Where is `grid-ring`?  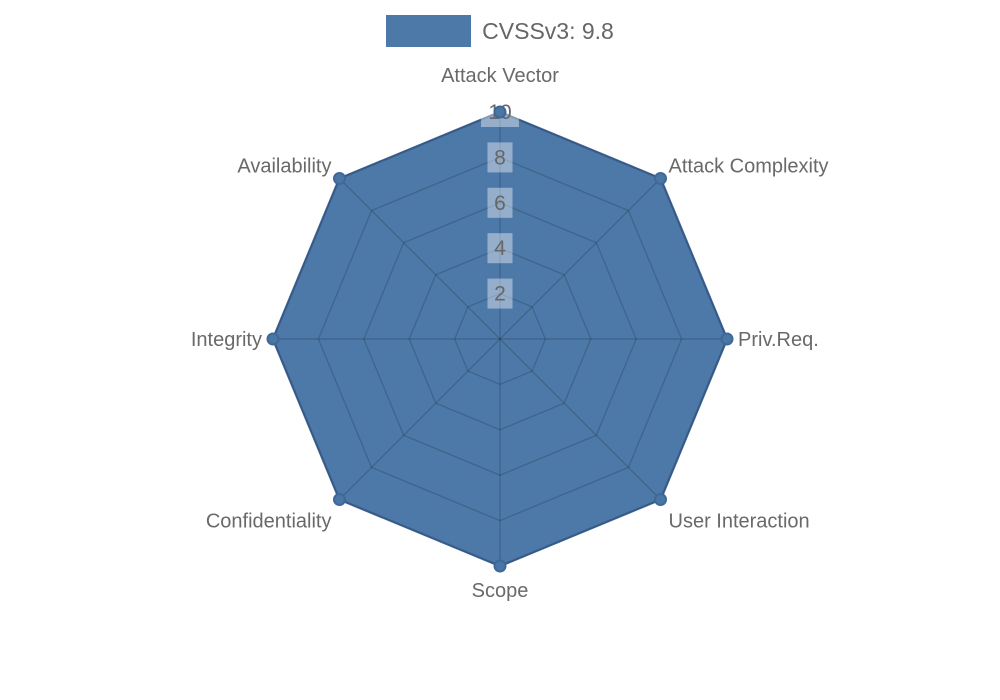
grid-ring is located at coordinates (500, 339).